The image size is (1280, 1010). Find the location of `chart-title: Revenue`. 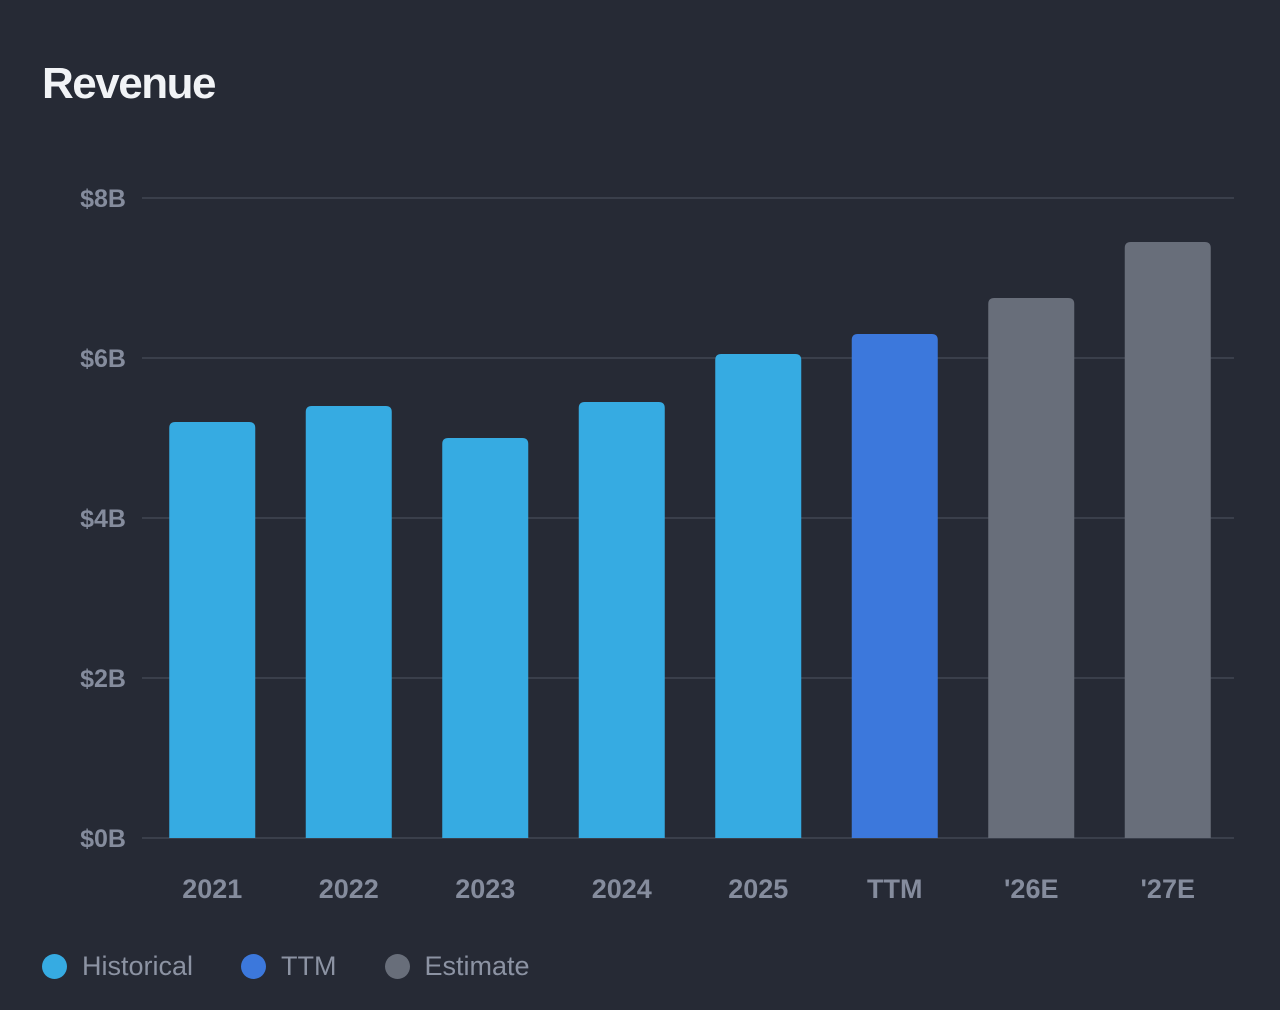

chart-title: Revenue is located at coordinates (129, 83).